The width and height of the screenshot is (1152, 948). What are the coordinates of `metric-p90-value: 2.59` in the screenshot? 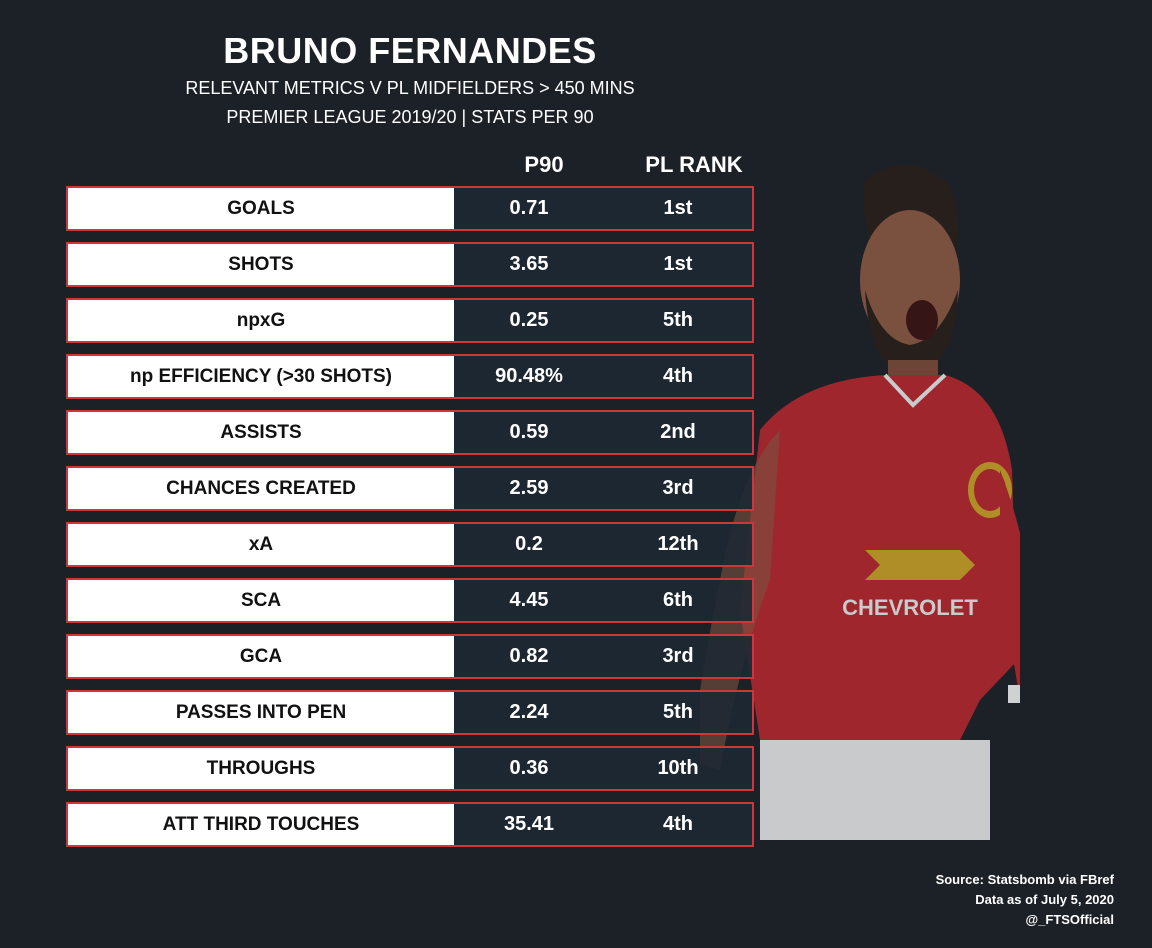 It's located at (529, 488).